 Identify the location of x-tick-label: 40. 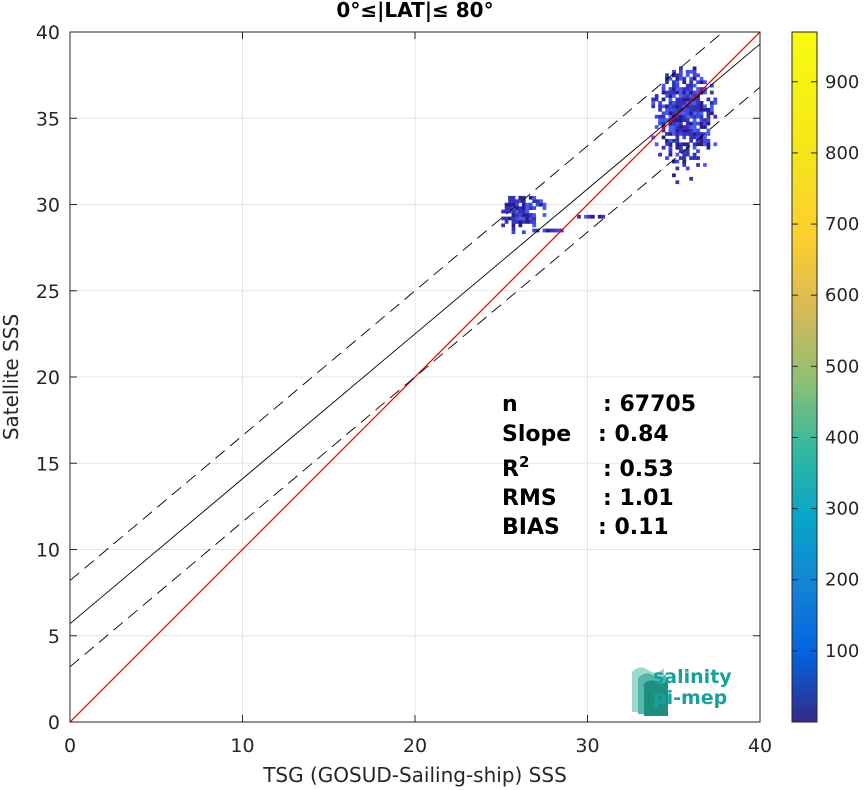
(760, 746).